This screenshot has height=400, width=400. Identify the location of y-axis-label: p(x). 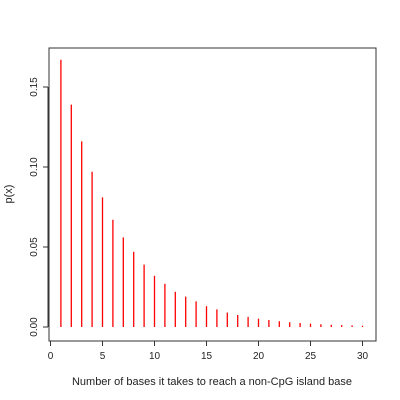
(9, 194).